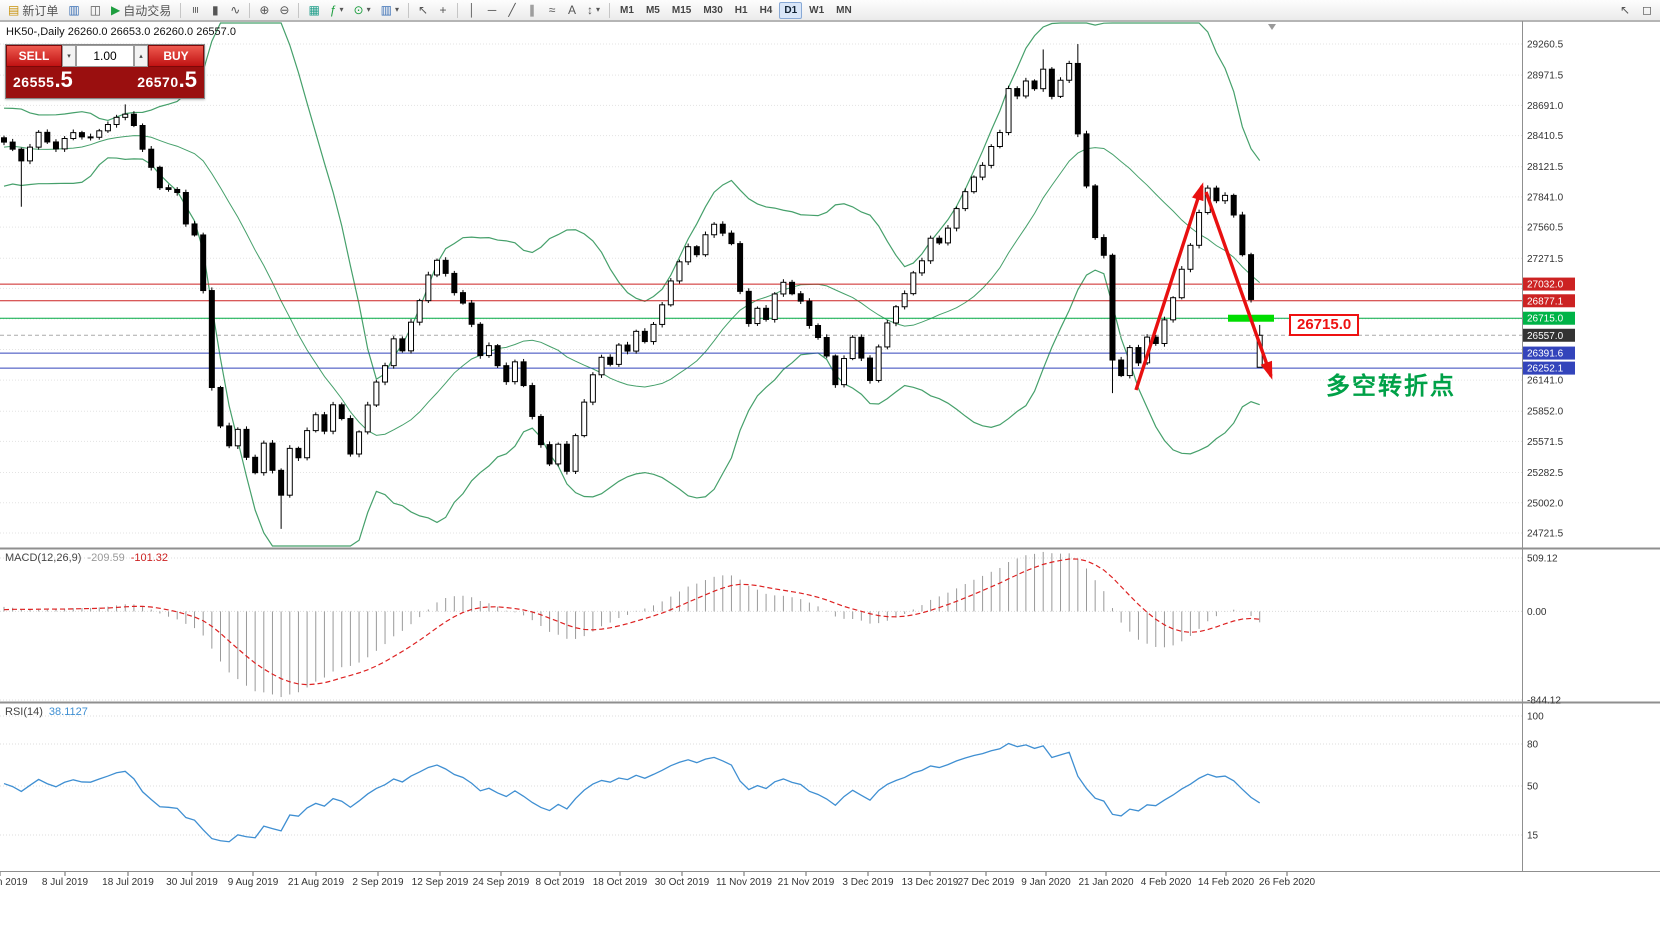  What do you see at coordinates (552, 10) in the screenshot?
I see `fibonacci-tool-button: ≈` at bounding box center [552, 10].